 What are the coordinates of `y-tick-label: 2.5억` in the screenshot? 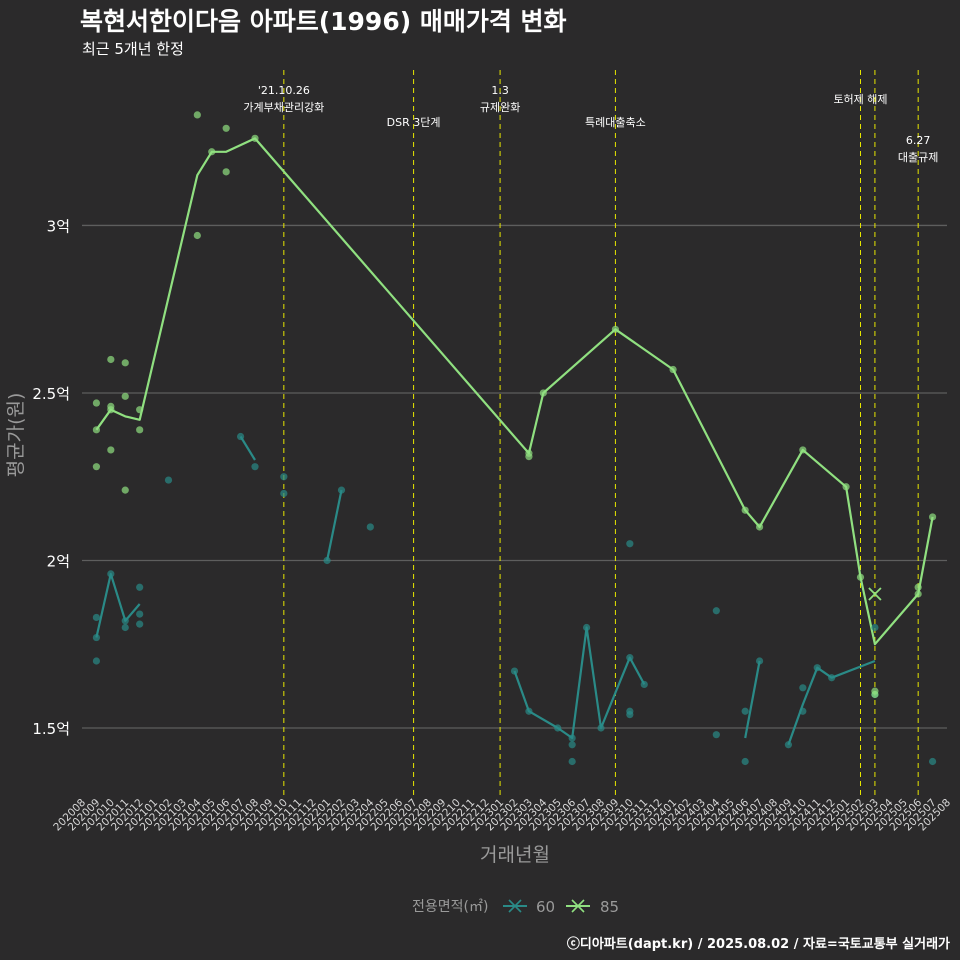 It's located at (51, 394).